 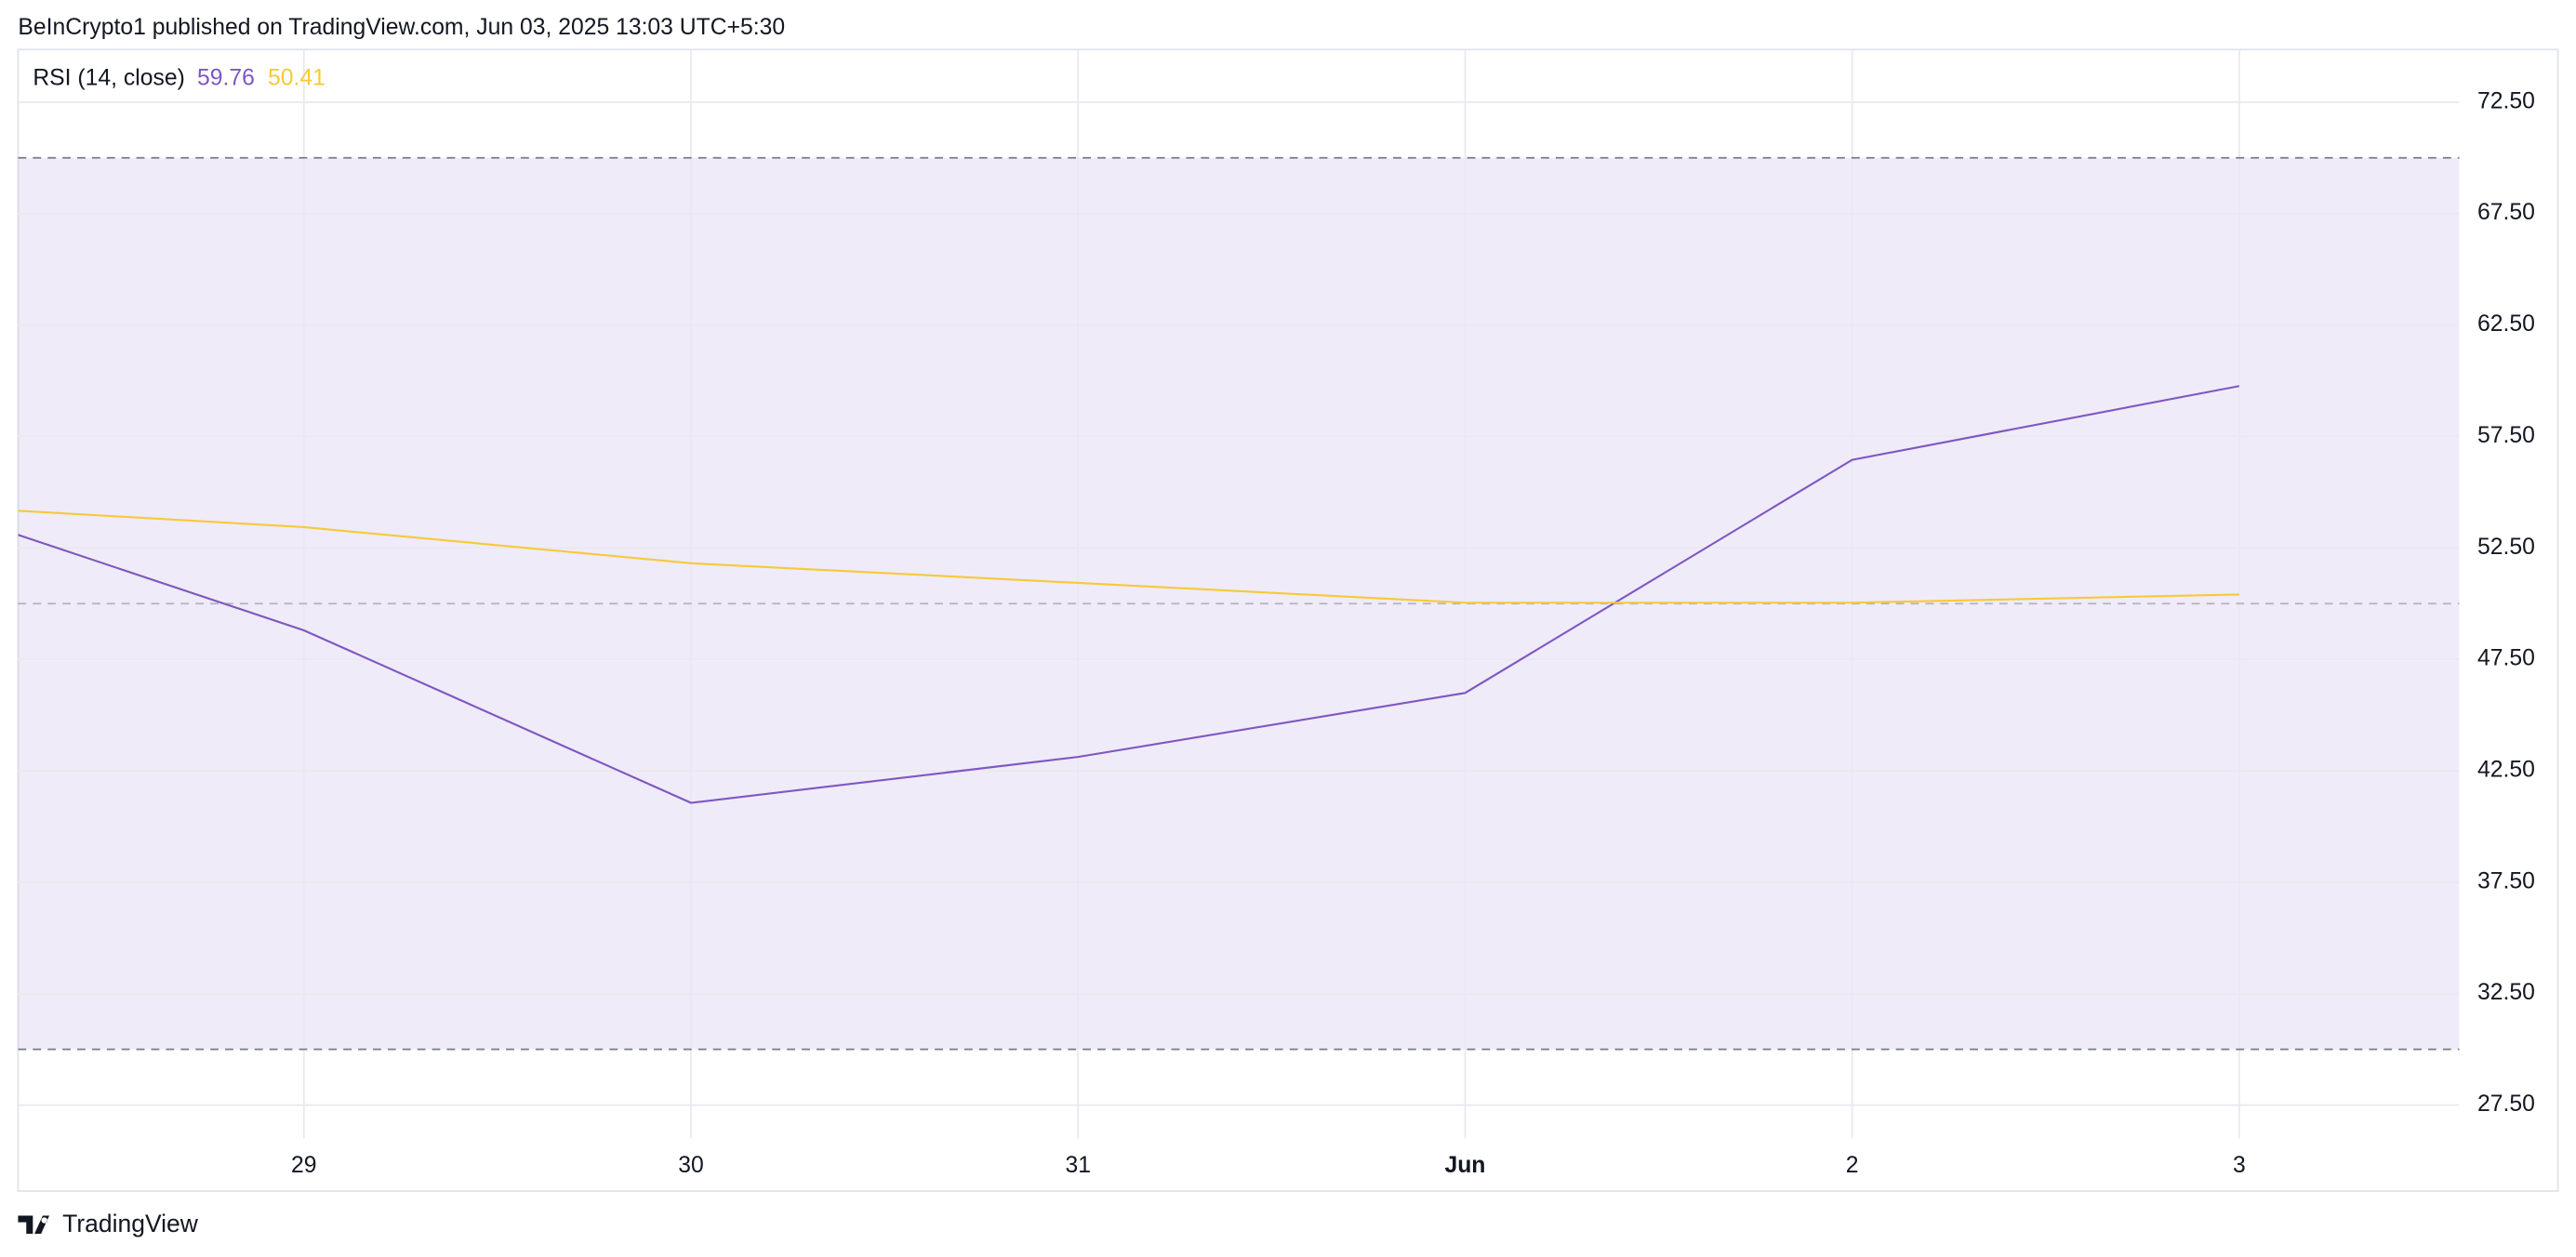 What do you see at coordinates (33, 1224) in the screenshot?
I see `logo-icon` at bounding box center [33, 1224].